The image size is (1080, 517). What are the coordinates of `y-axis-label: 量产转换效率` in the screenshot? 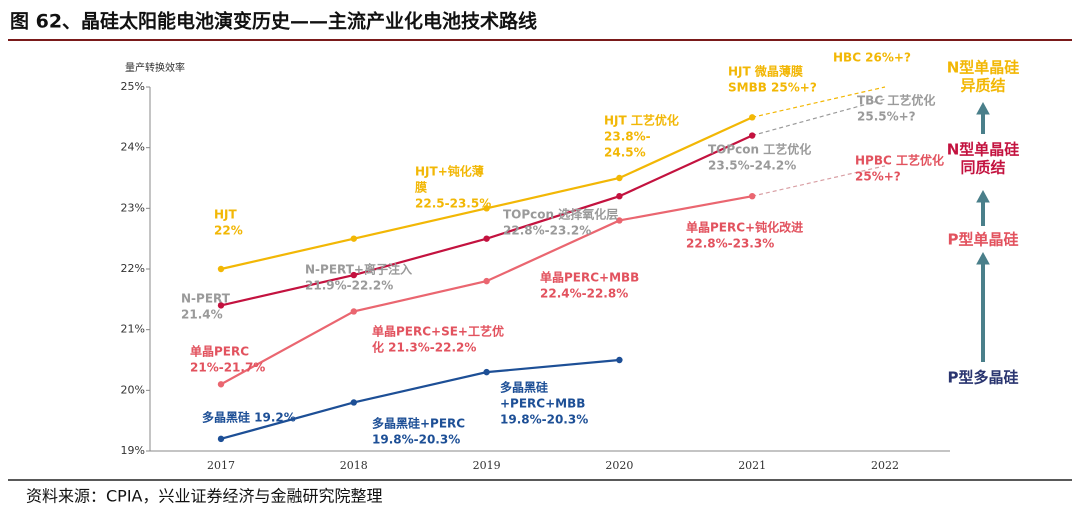 It's located at (155, 67).